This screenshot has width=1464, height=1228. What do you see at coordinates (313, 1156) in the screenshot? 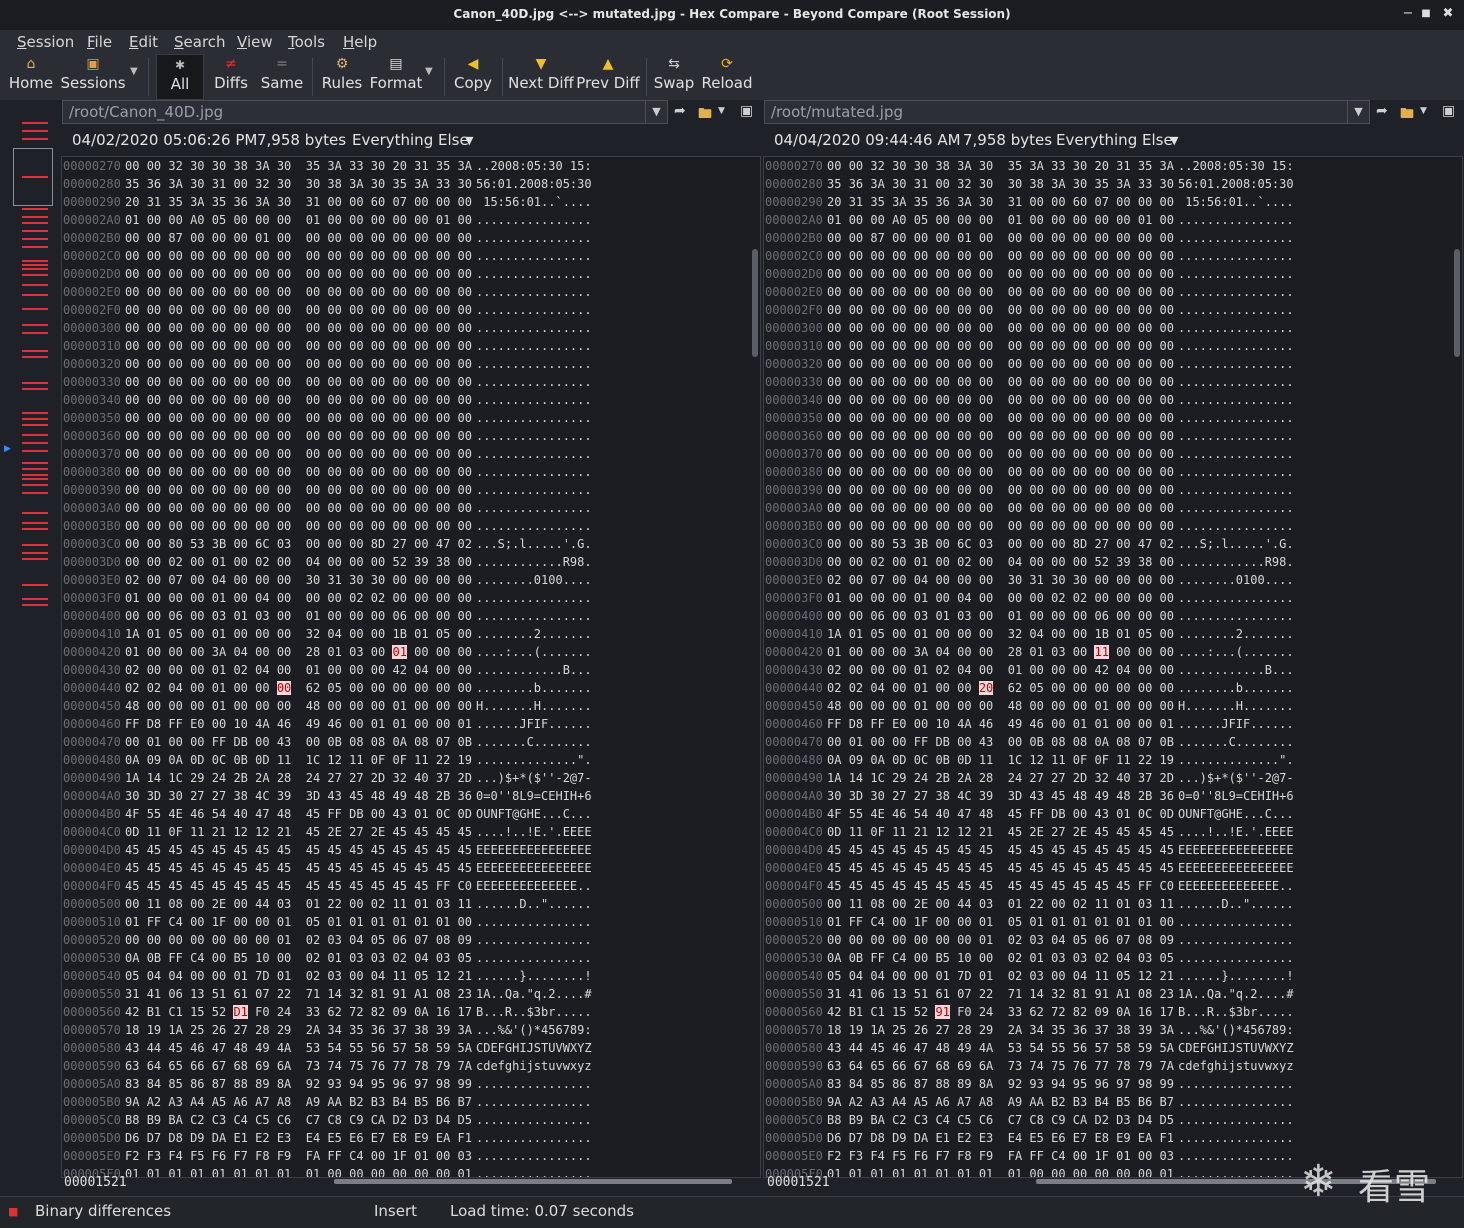
I see `hex-byte: FA` at bounding box center [313, 1156].